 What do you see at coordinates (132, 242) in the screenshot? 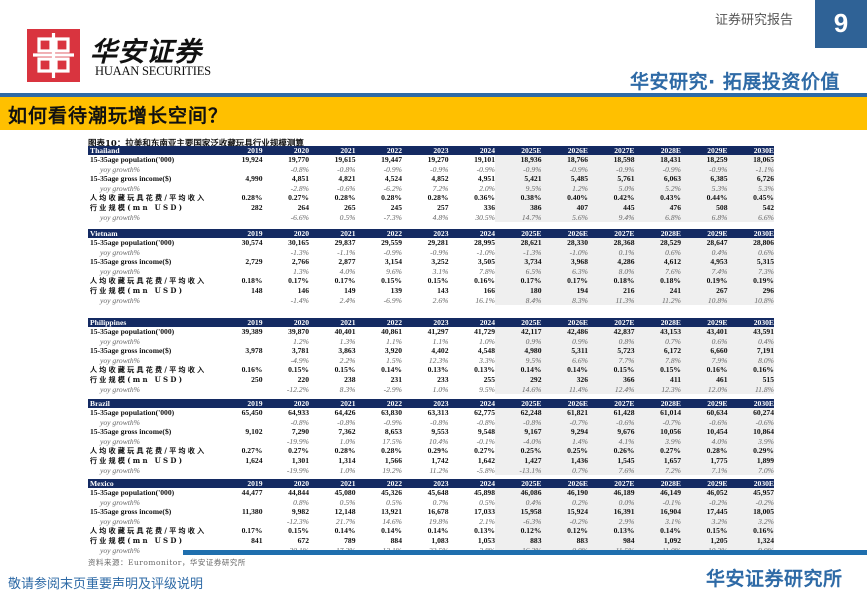
I see `row-label: 15-35age population('000)` at bounding box center [132, 242].